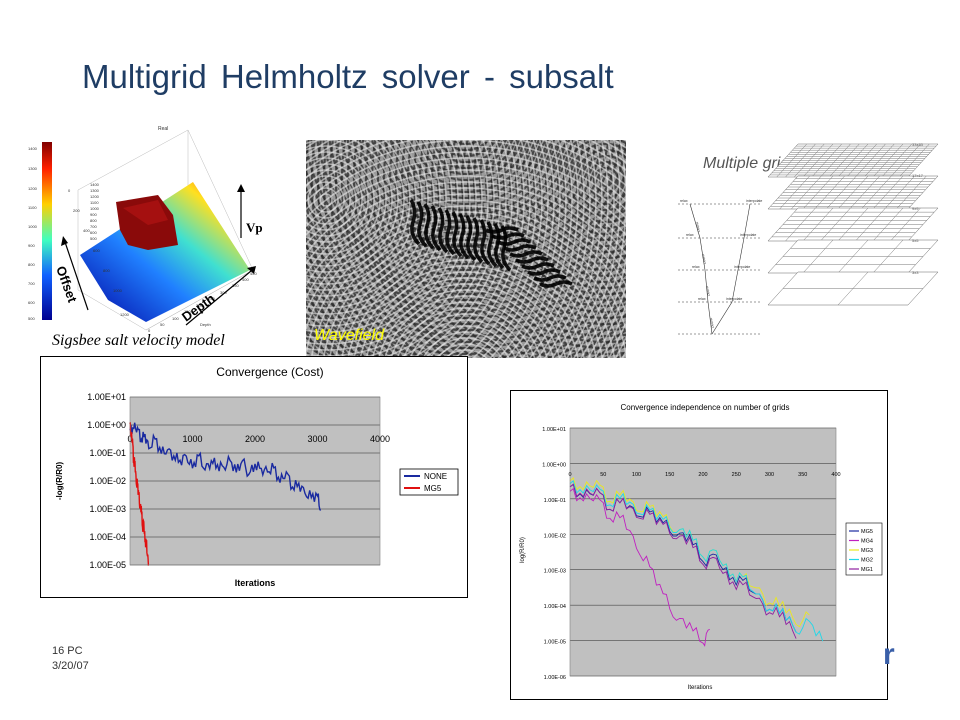 The image size is (960, 720). I want to click on chart1-series, so click(225, 494).